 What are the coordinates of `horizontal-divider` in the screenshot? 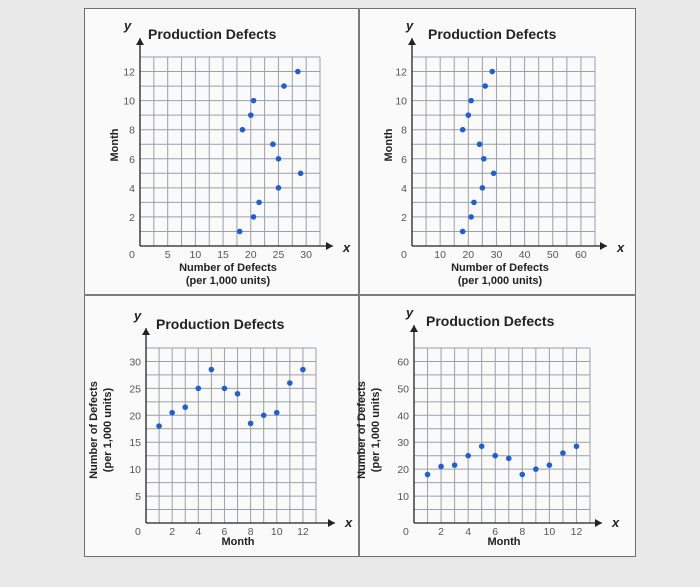 It's located at (360, 295).